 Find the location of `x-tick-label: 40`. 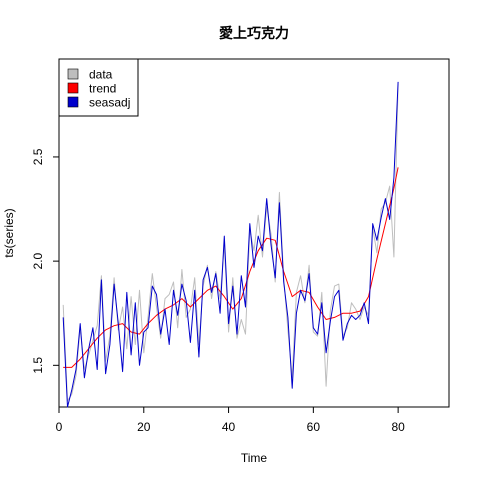

x-tick-label: 40 is located at coordinates (229, 427).